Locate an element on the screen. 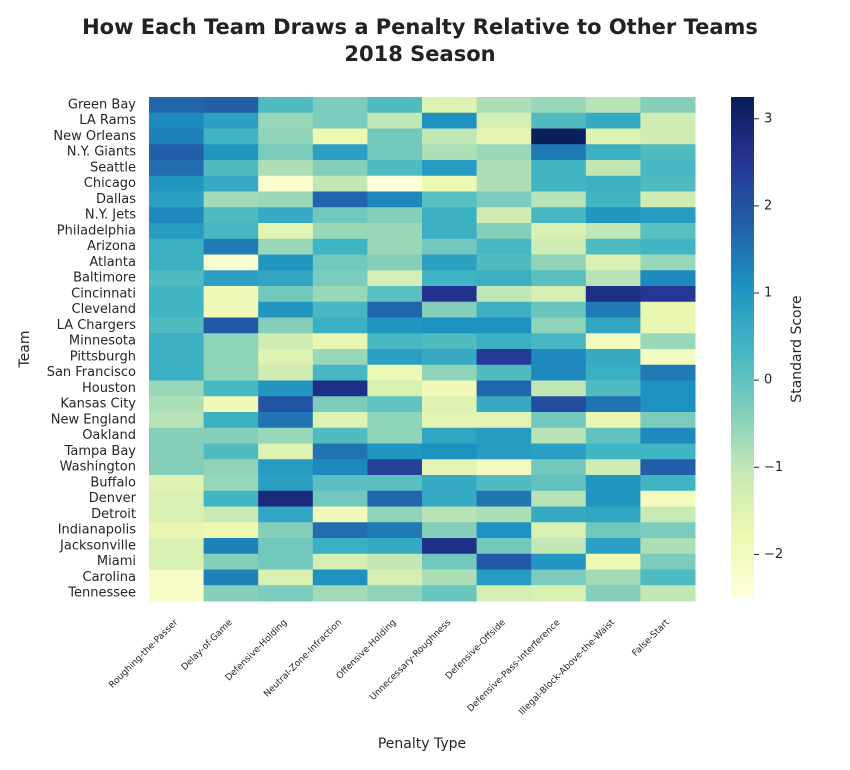 This screenshot has height=770, width=850. row-label: Denver is located at coordinates (113, 498).